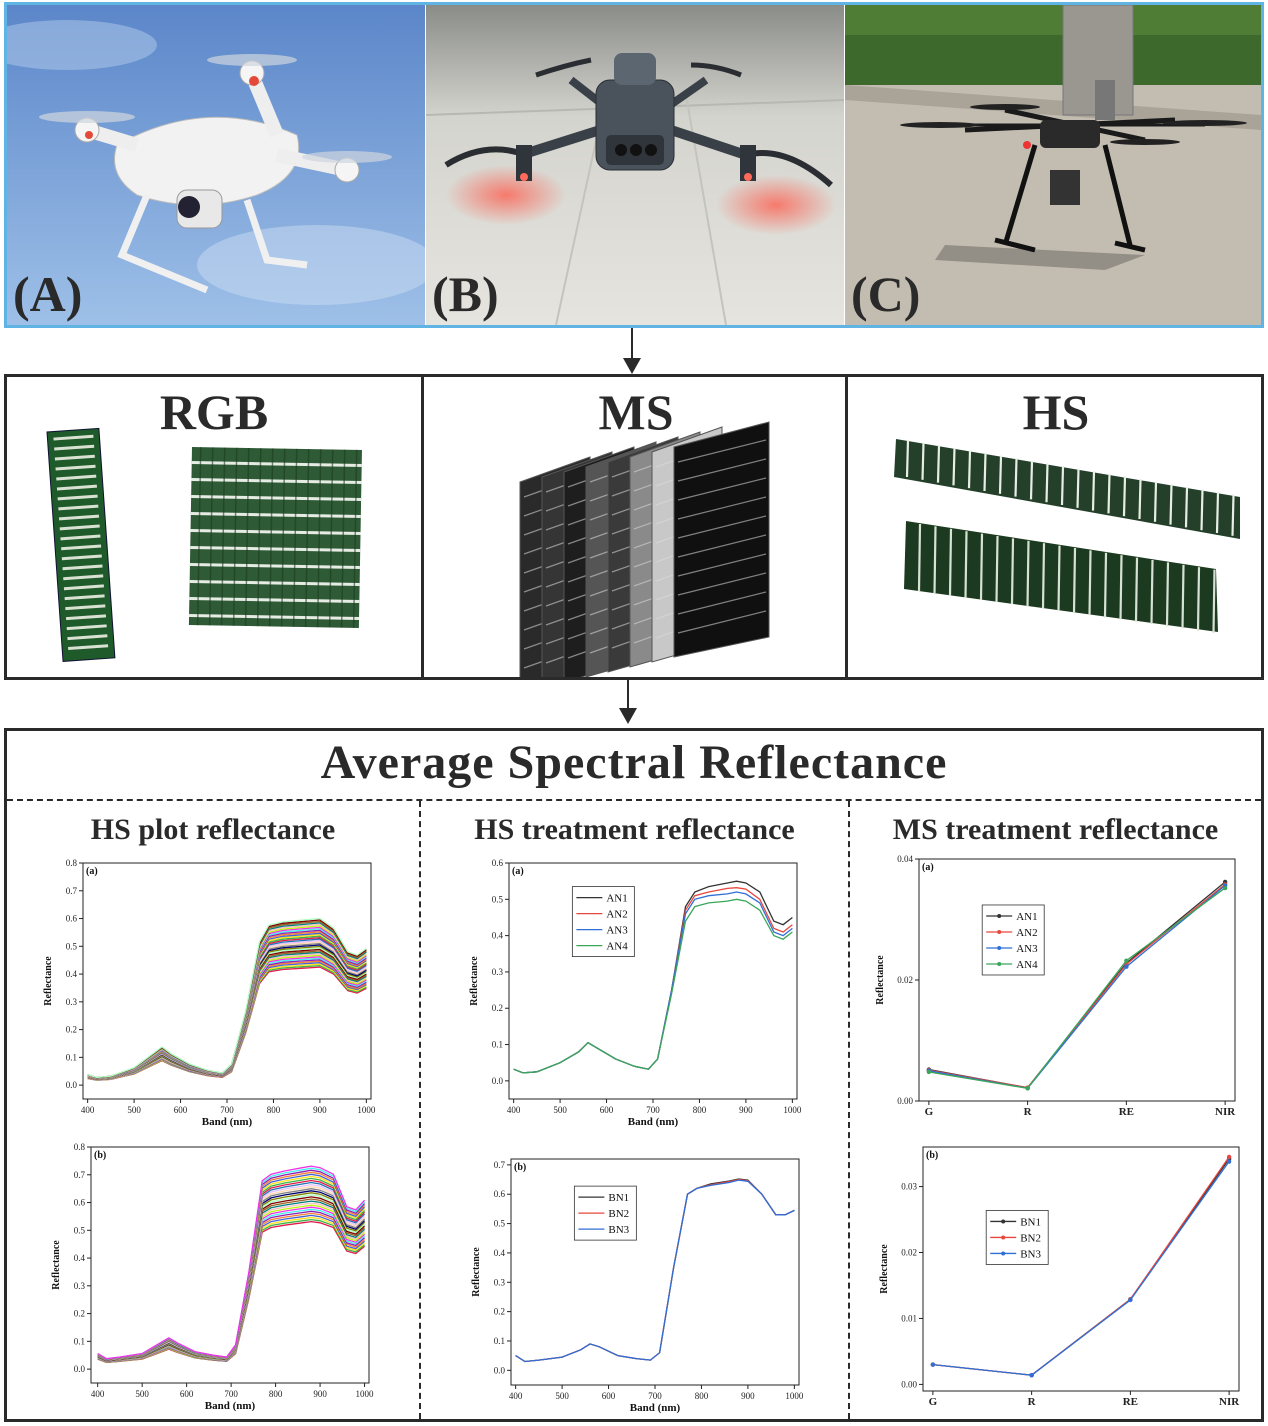 This screenshot has height=1426, width=1268. I want to click on legend-label: AN1, so click(1026, 917).